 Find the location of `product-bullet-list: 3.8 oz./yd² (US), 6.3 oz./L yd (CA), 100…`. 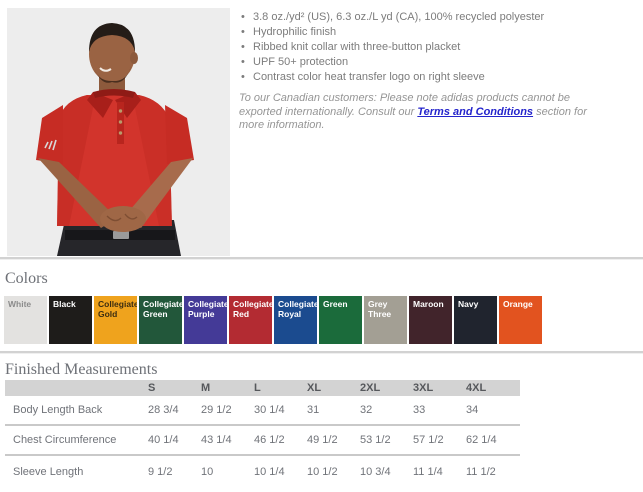

product-bullet-list: 3.8 oz./yd² (US), 6.3 oz./L yd (CA), 100… is located at coordinates (438, 47).